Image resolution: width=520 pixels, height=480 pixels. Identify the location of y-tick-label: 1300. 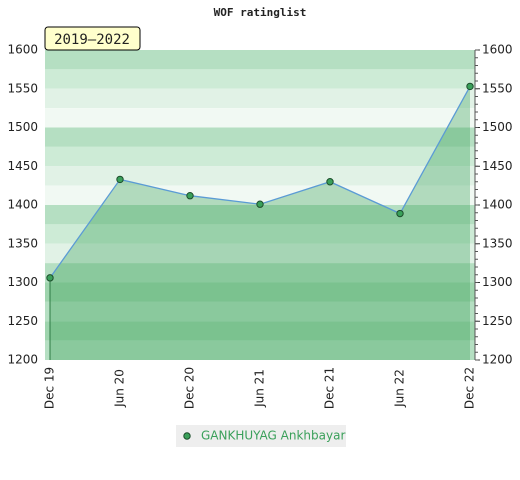
(22, 282).